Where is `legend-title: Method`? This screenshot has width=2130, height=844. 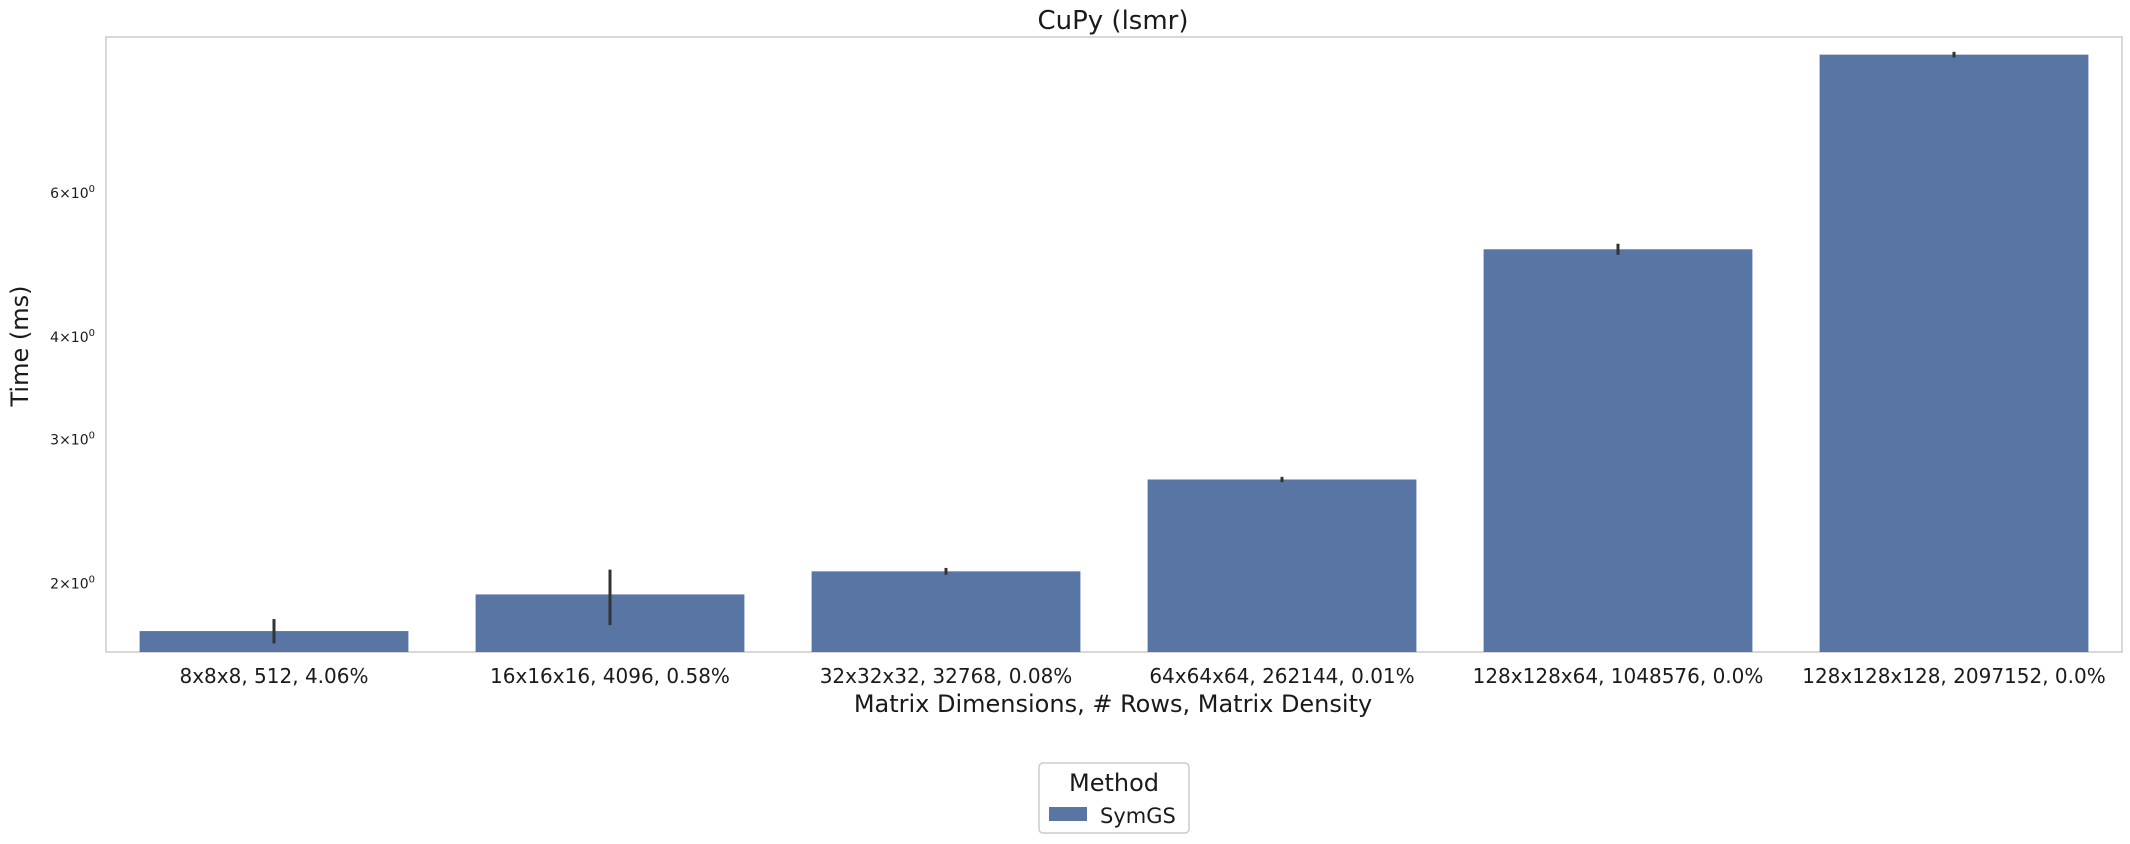
legend-title: Method is located at coordinates (1114, 783).